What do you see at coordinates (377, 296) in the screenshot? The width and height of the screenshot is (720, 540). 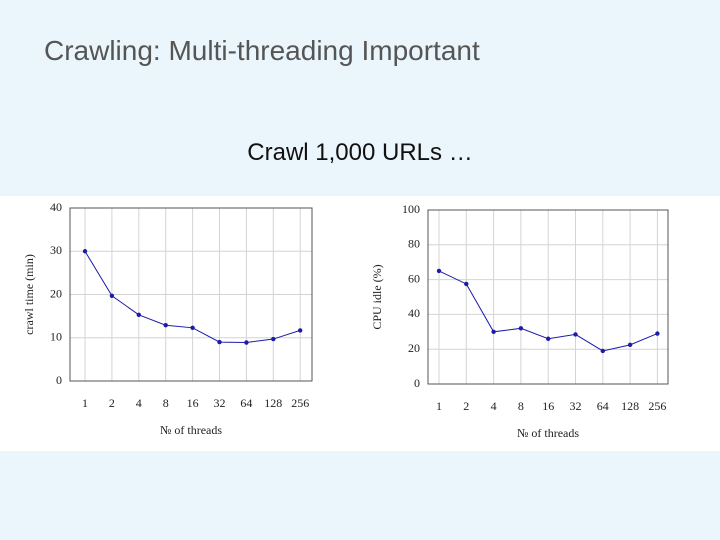 I see `y-axis-label: CPU idle (%)` at bounding box center [377, 296].